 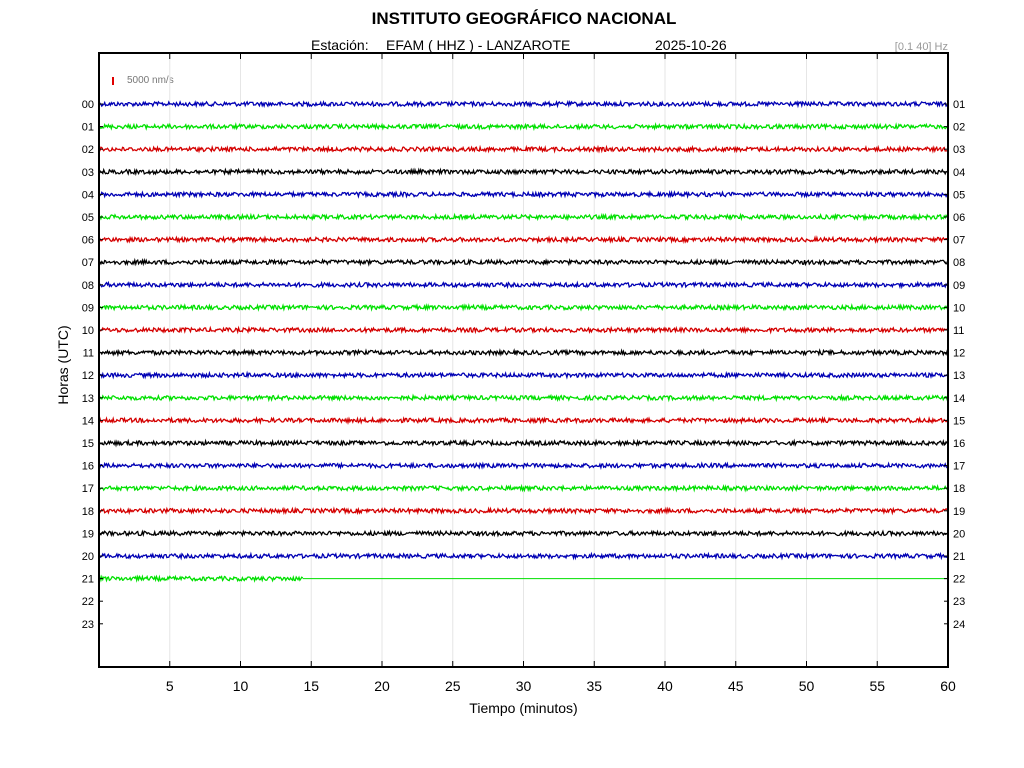 What do you see at coordinates (88, 399) in the screenshot?
I see `hour-label-left: 13` at bounding box center [88, 399].